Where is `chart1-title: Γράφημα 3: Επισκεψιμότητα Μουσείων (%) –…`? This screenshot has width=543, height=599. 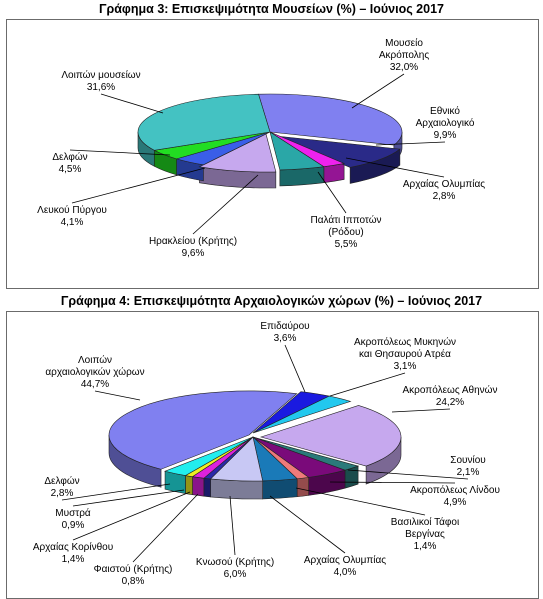 chart1-title: Γράφημα 3: Επισκεψιμότητα Μουσείων (%) –… is located at coordinates (271, 9).